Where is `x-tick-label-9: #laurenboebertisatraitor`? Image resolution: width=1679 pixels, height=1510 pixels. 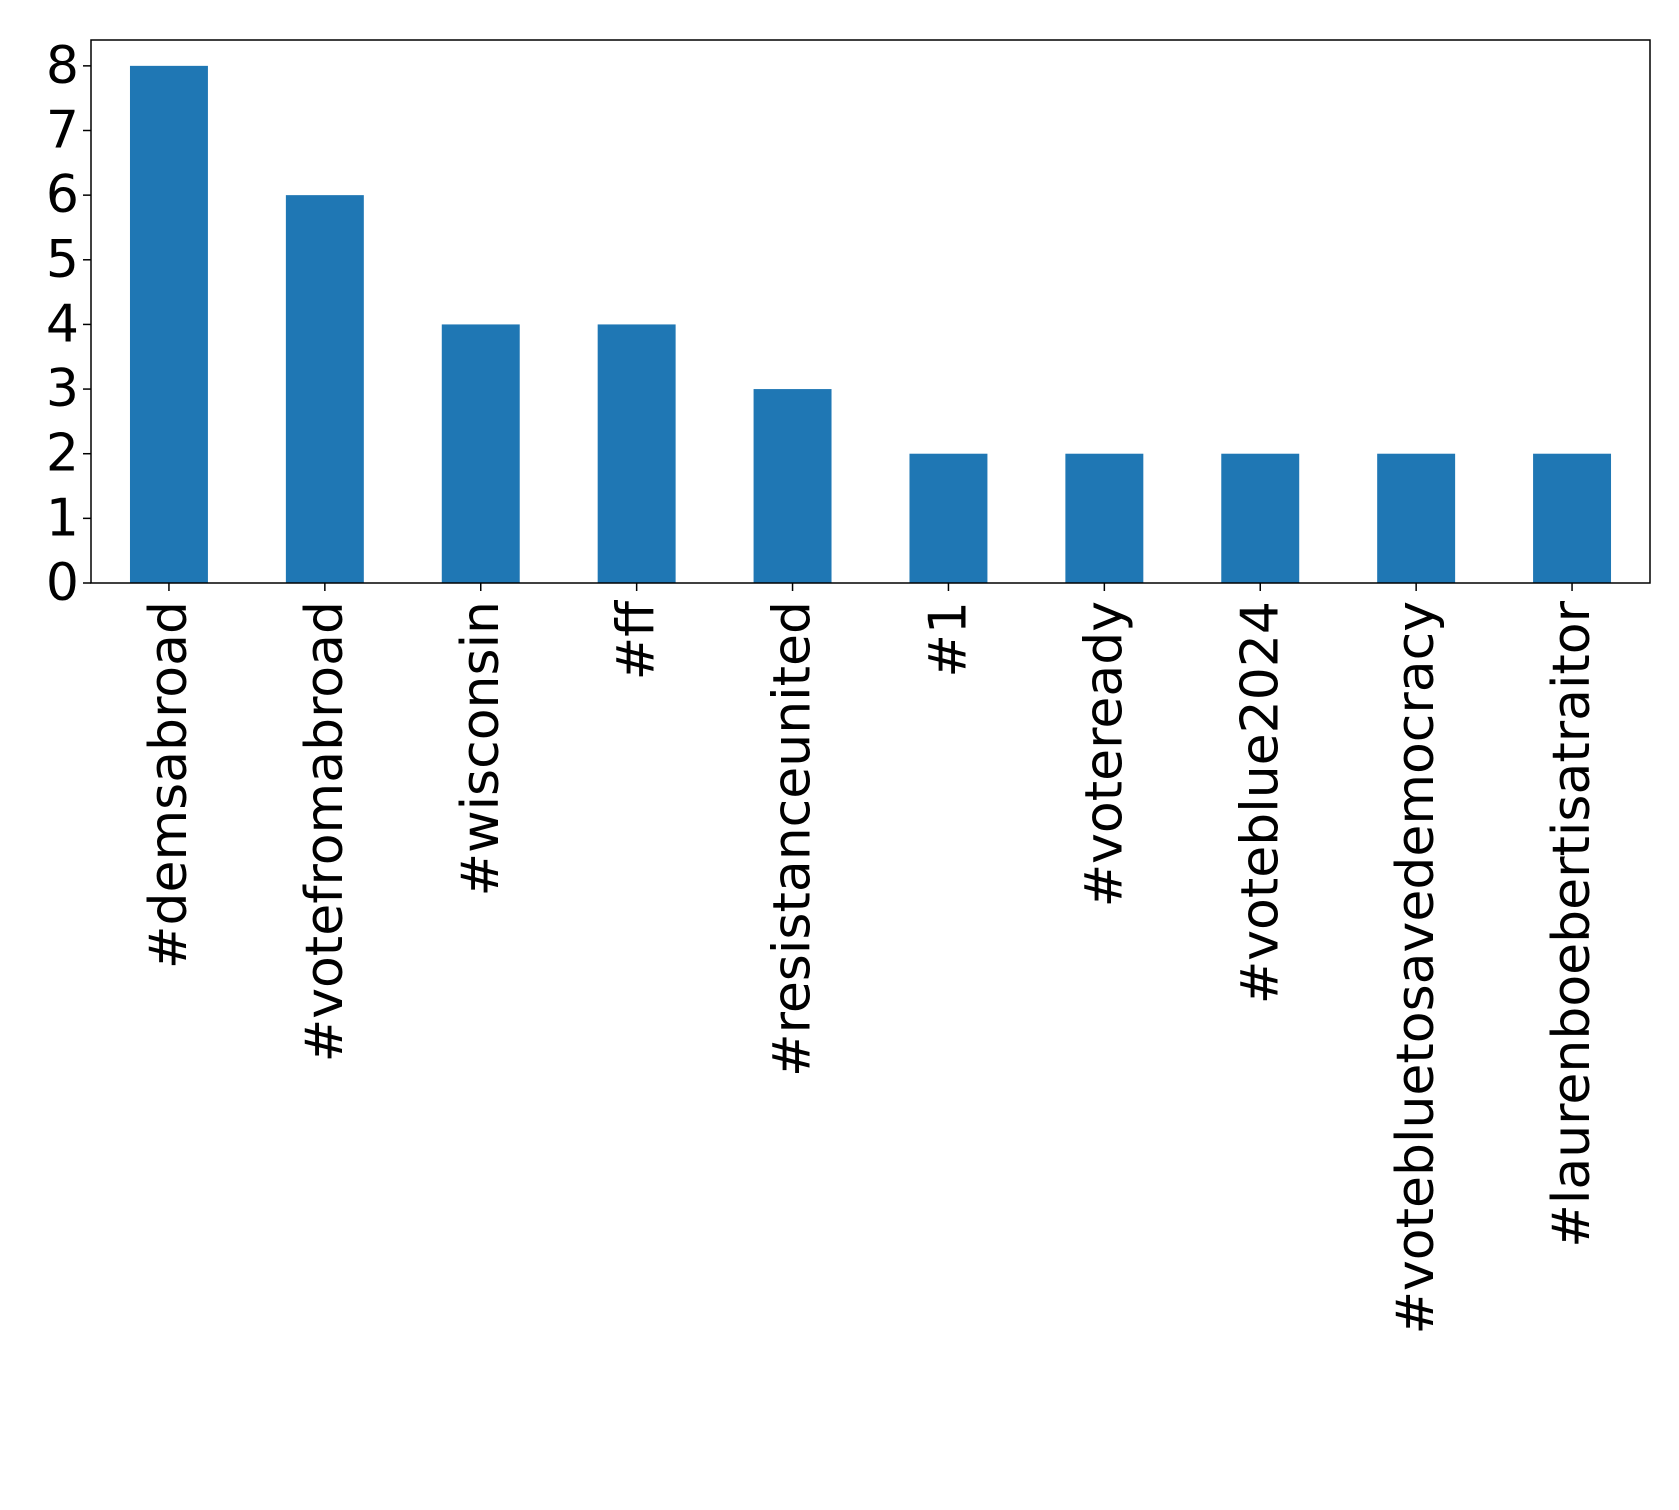 x-tick-label-9: #laurenboebertisatraitor is located at coordinates (1572, 923).